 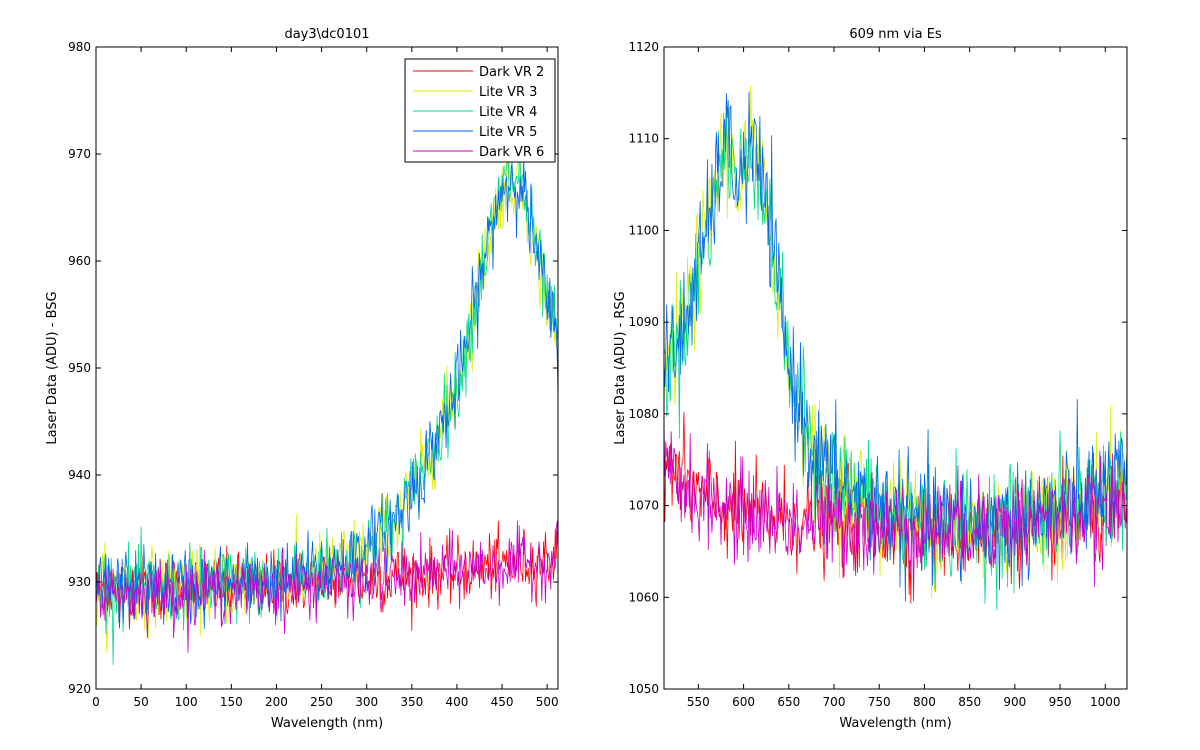 I want to click on y-tick-label: 950, so click(x=79, y=368).